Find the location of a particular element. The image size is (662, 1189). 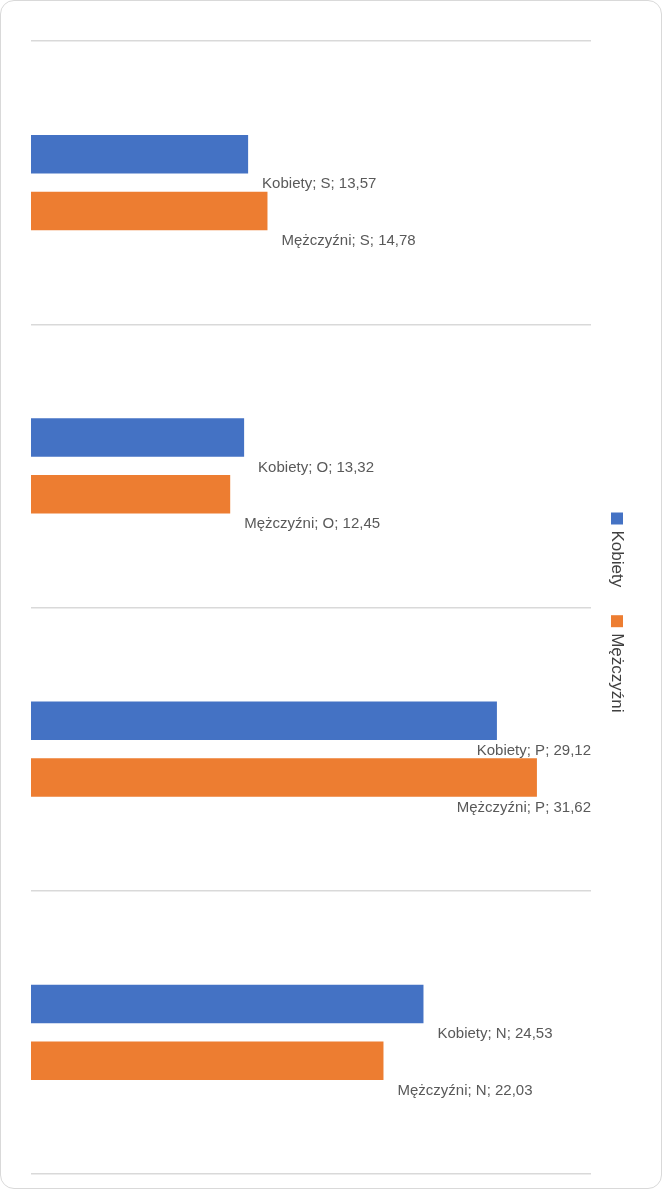

data-label: Kobiety; P; 29,12 is located at coordinates (534, 749).